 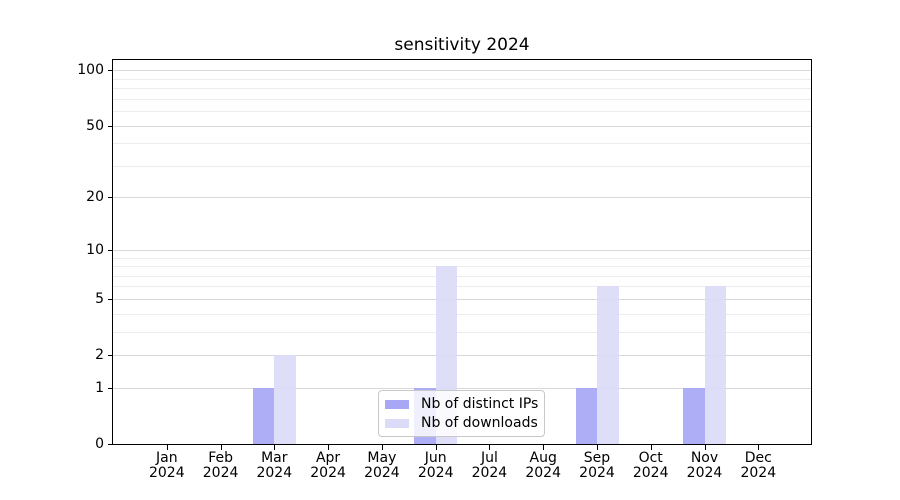 I want to click on x-tick-label: Jan 2024, so click(x=167, y=466).